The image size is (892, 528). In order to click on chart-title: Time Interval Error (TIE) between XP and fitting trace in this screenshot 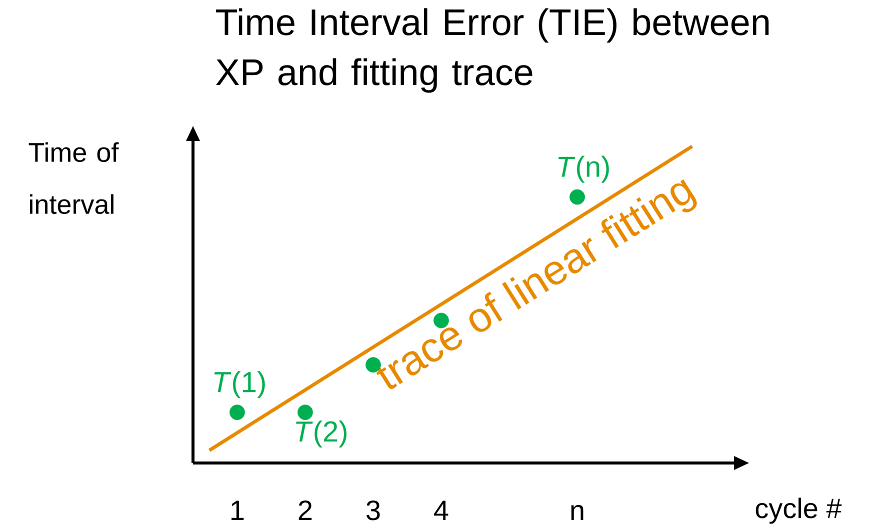, I will do `click(492, 50)`.